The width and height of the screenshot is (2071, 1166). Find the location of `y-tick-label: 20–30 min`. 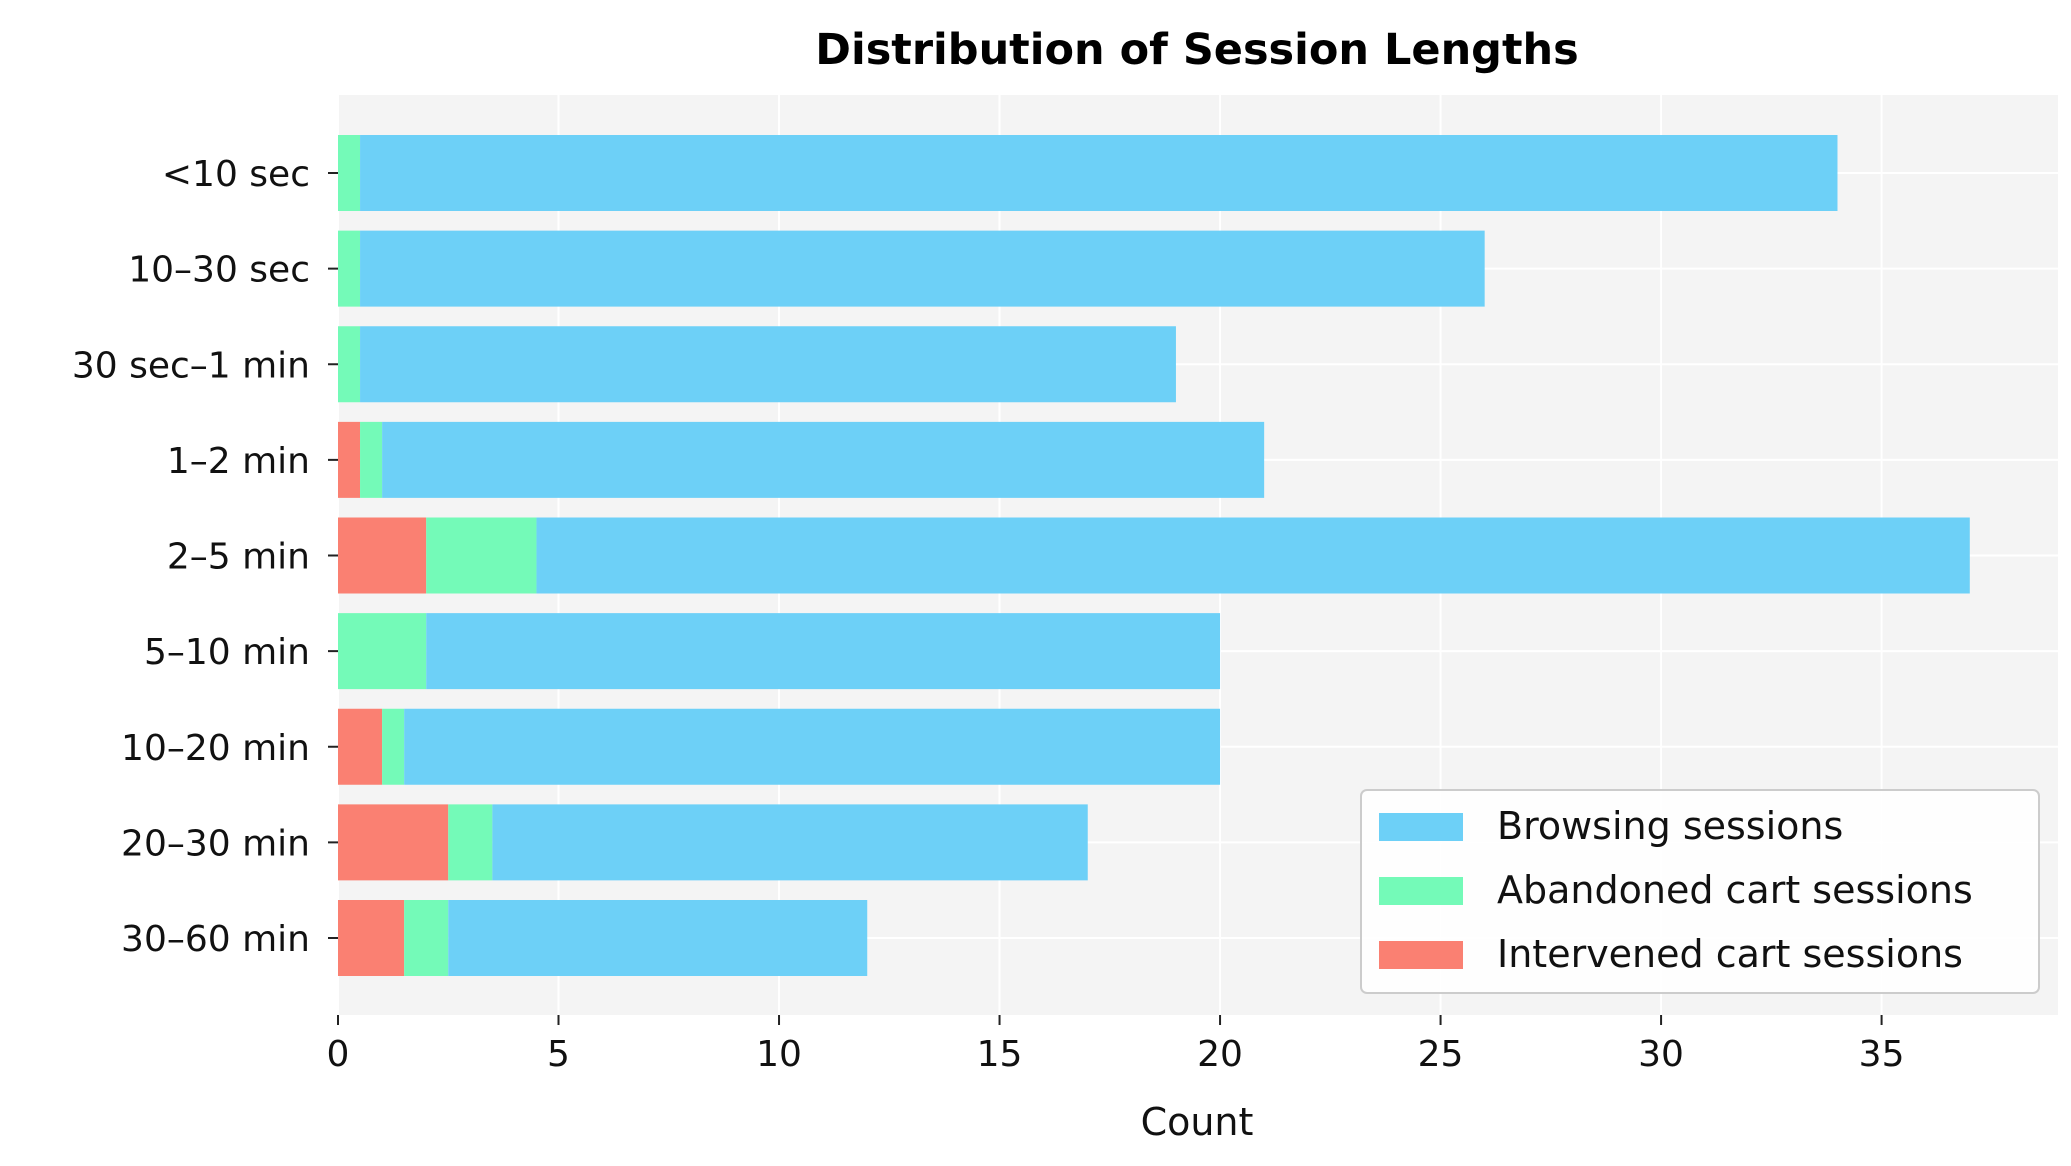

y-tick-label: 20–30 min is located at coordinates (215, 843).